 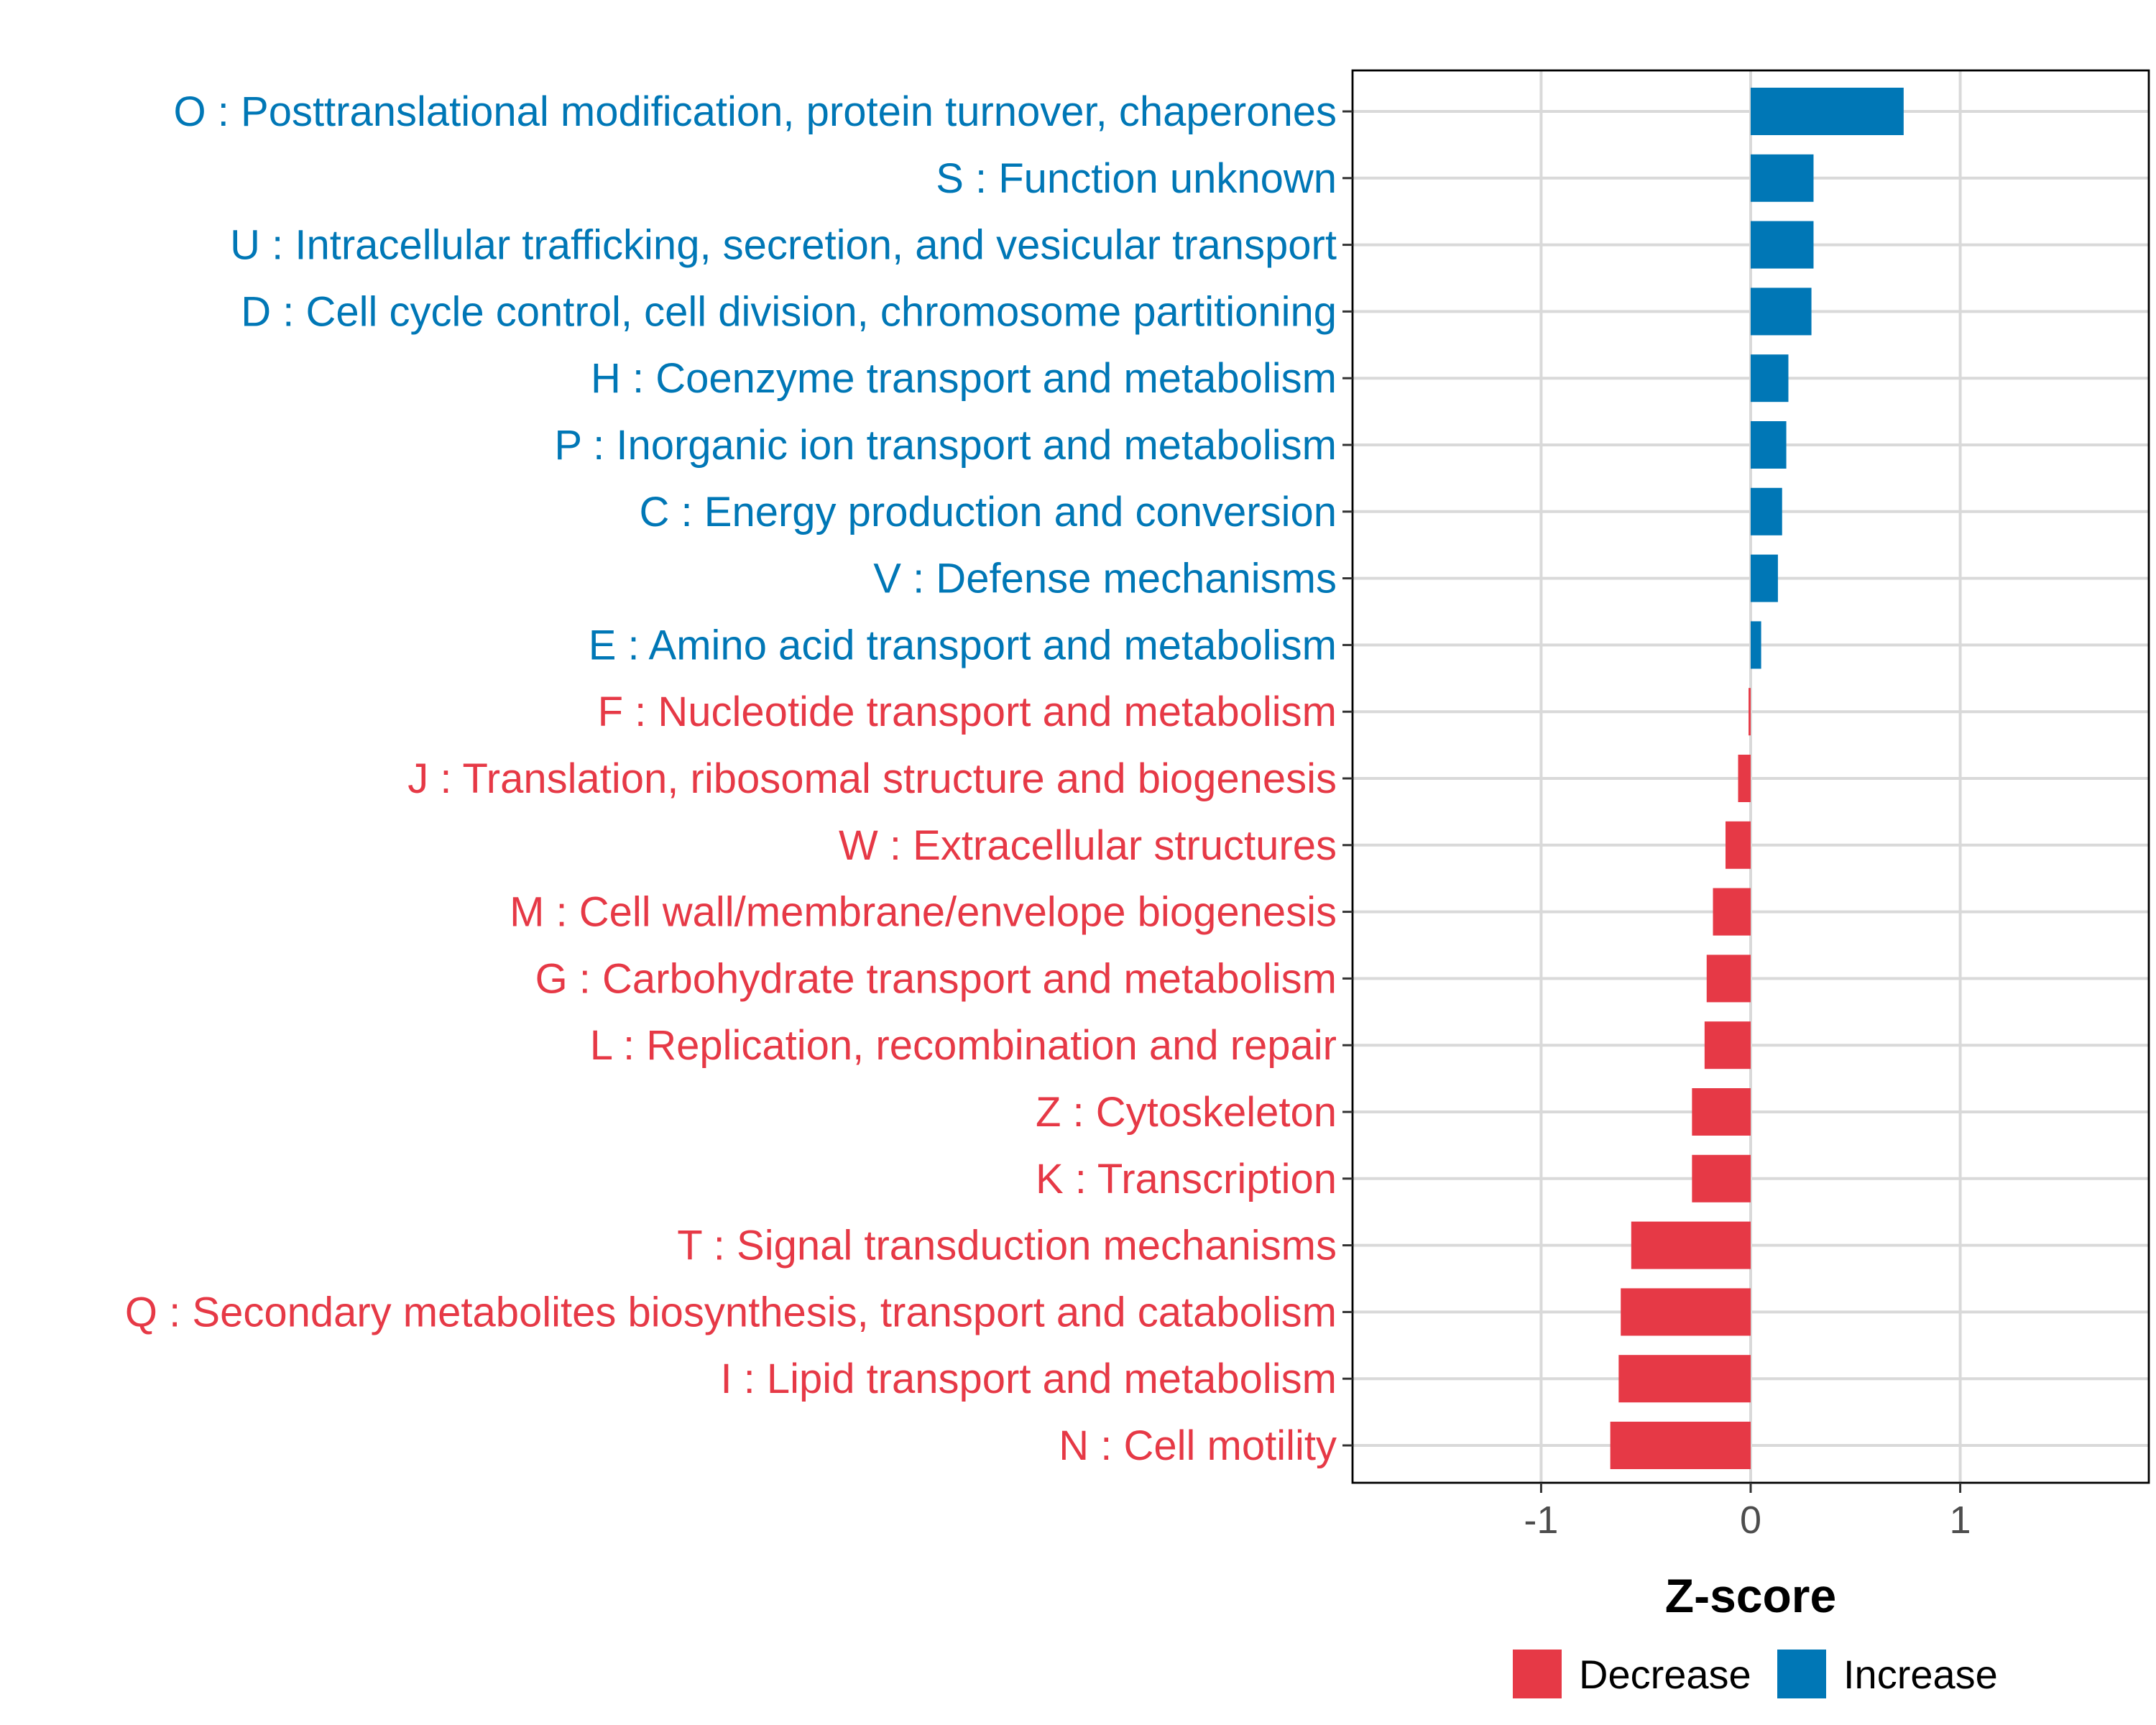 I want to click on category-label-21: N : Cell motility, so click(x=1198, y=1445).